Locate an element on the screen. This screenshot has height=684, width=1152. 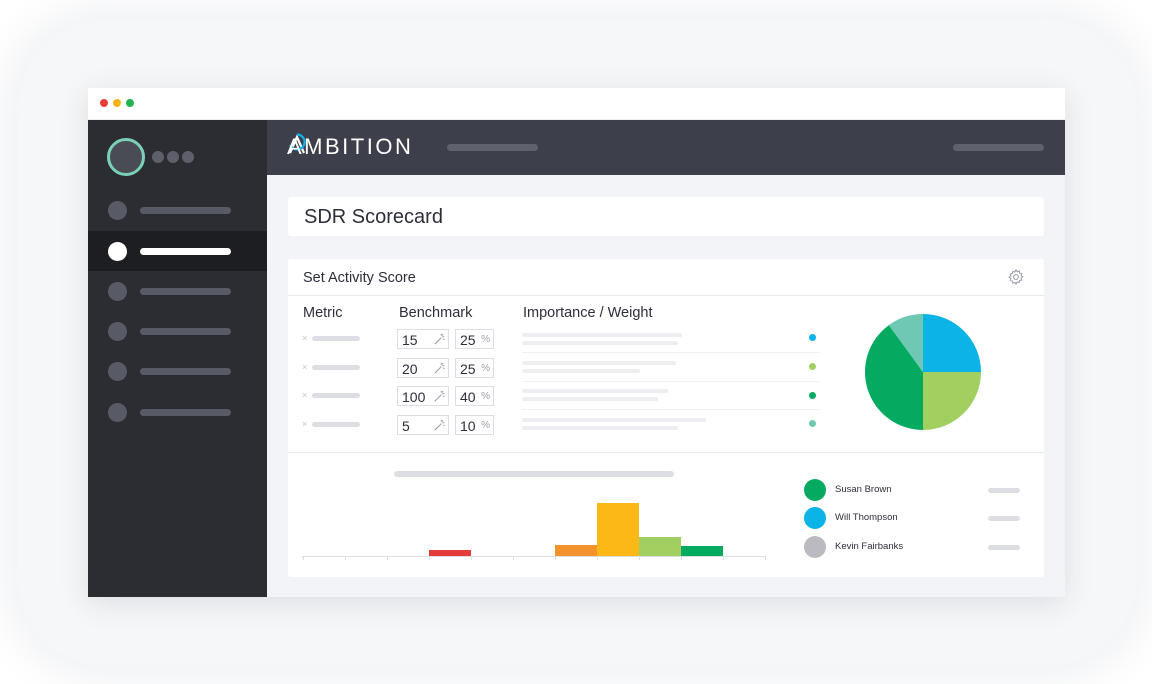
importance-column-header: Importance / Weight is located at coordinates (588, 313).